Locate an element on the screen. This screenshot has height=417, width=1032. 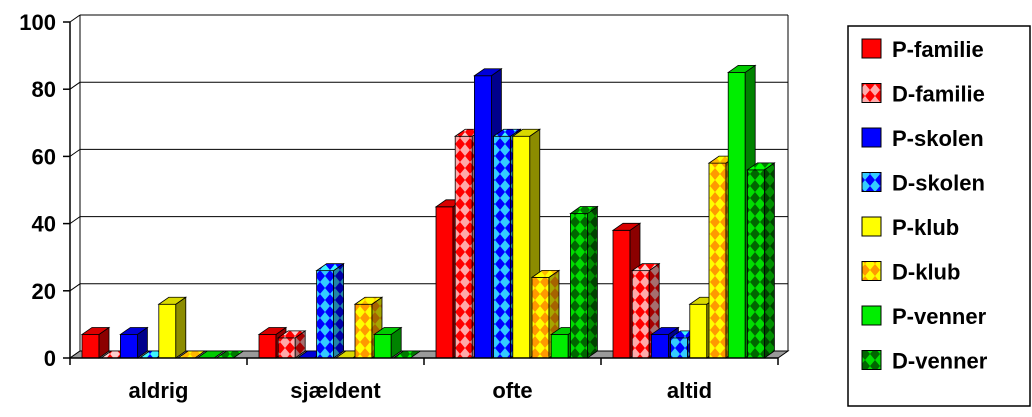
x-tick-label: altid is located at coordinates (689, 390).